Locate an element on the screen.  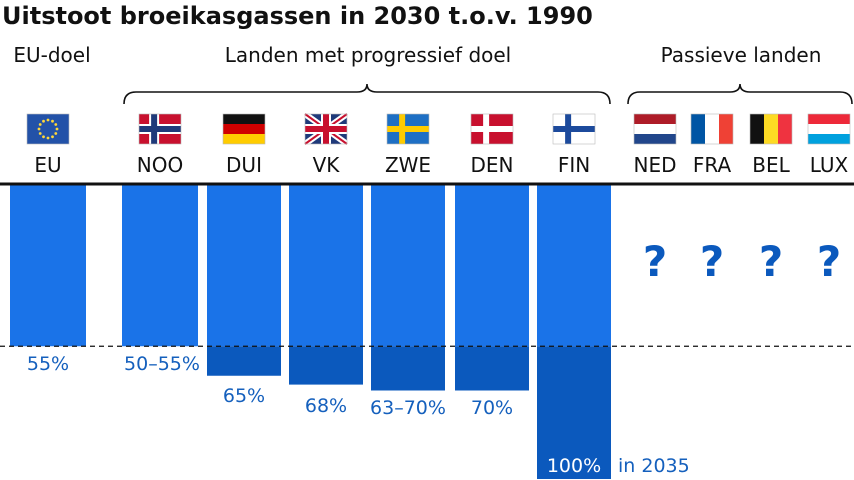
bar-extension-fin is located at coordinates (574, 412).